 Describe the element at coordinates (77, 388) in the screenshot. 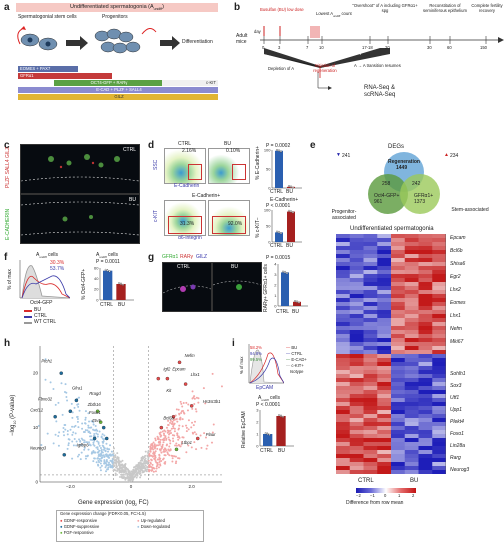

I see `gene-label: Gfra1` at that location.